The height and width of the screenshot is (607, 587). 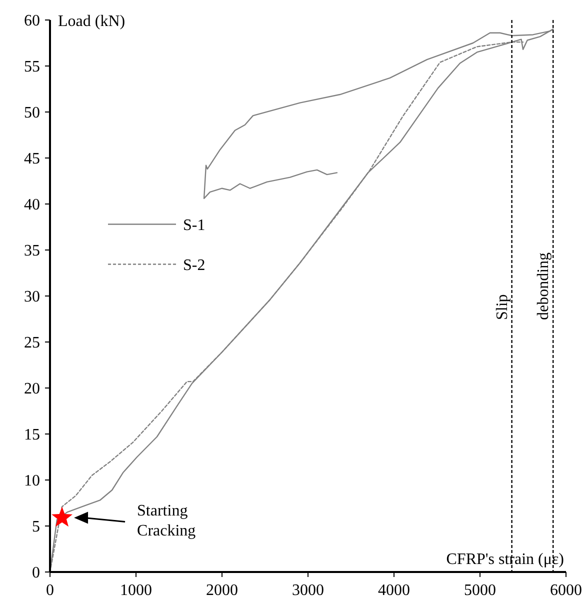 What do you see at coordinates (566, 590) in the screenshot?
I see `x-tick-label: 6000` at bounding box center [566, 590].